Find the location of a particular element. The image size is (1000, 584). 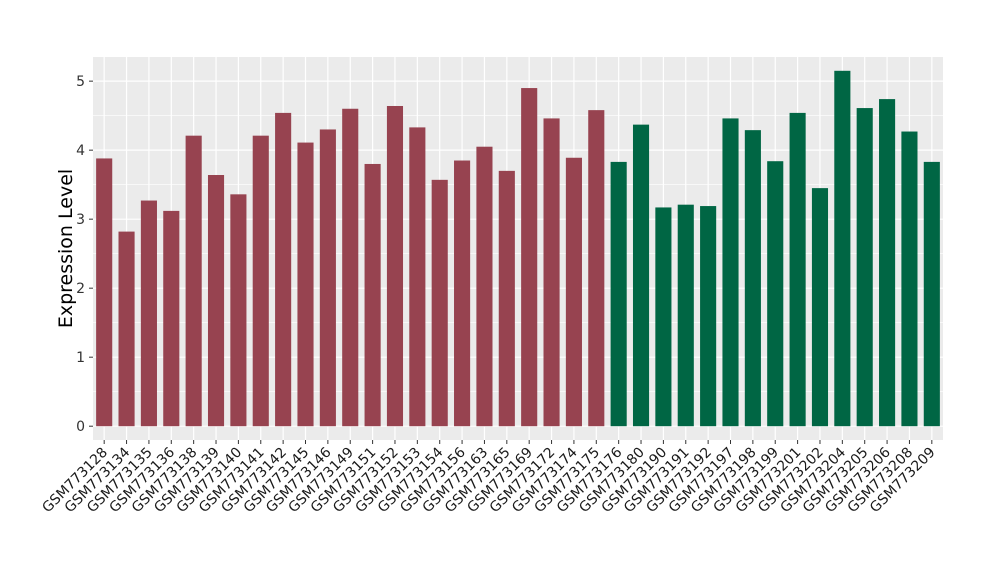

bar-GSM773163 is located at coordinates (484, 286).